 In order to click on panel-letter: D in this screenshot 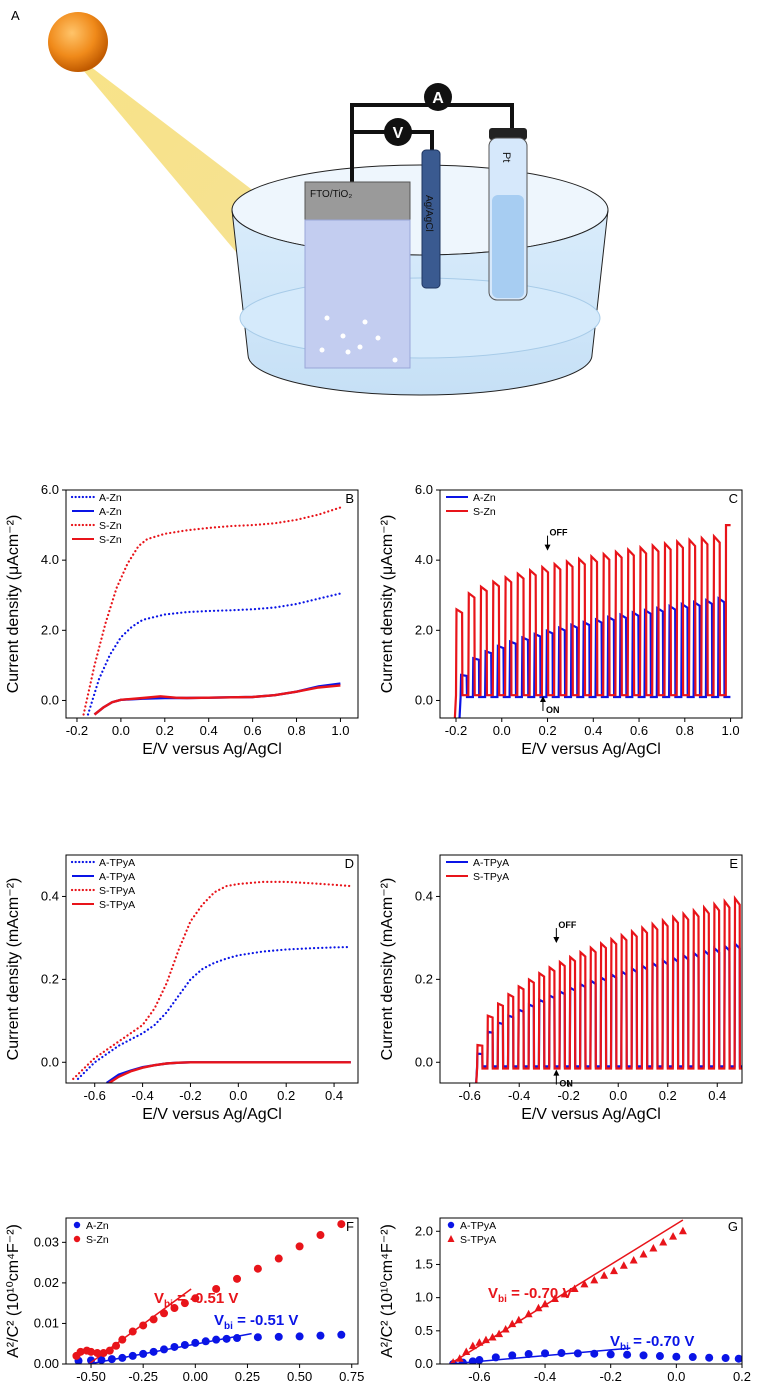, I will do `click(349, 863)`.